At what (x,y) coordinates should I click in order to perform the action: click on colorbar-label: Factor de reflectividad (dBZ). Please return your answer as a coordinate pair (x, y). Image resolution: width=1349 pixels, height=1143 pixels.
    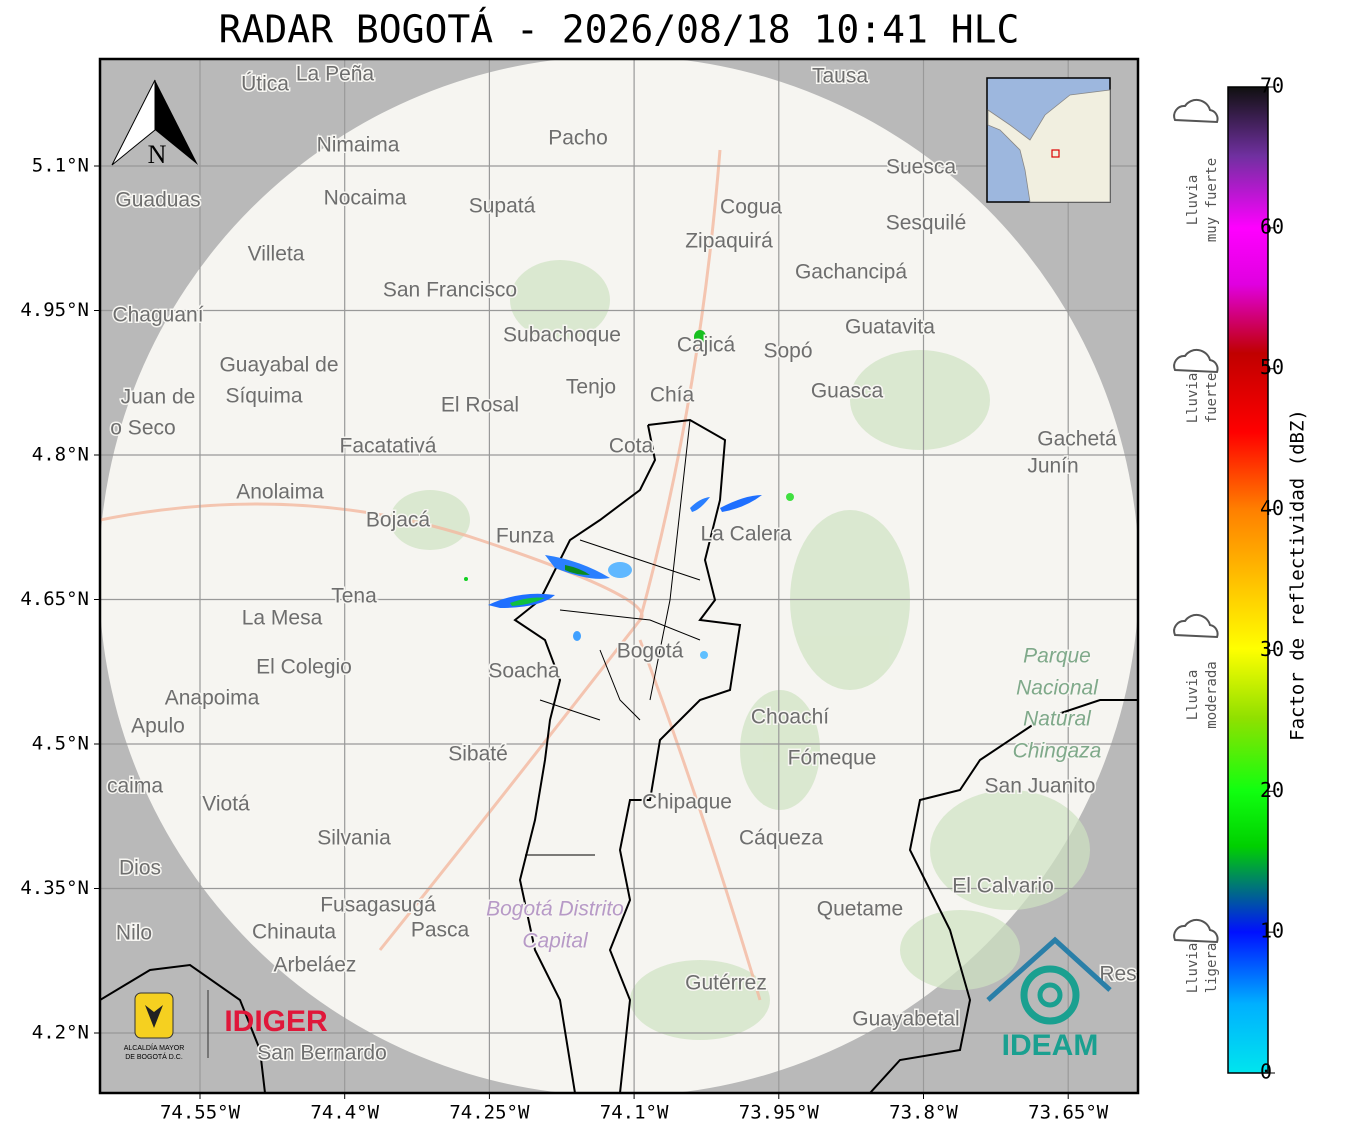
    Looking at the image, I should click on (1298, 575).